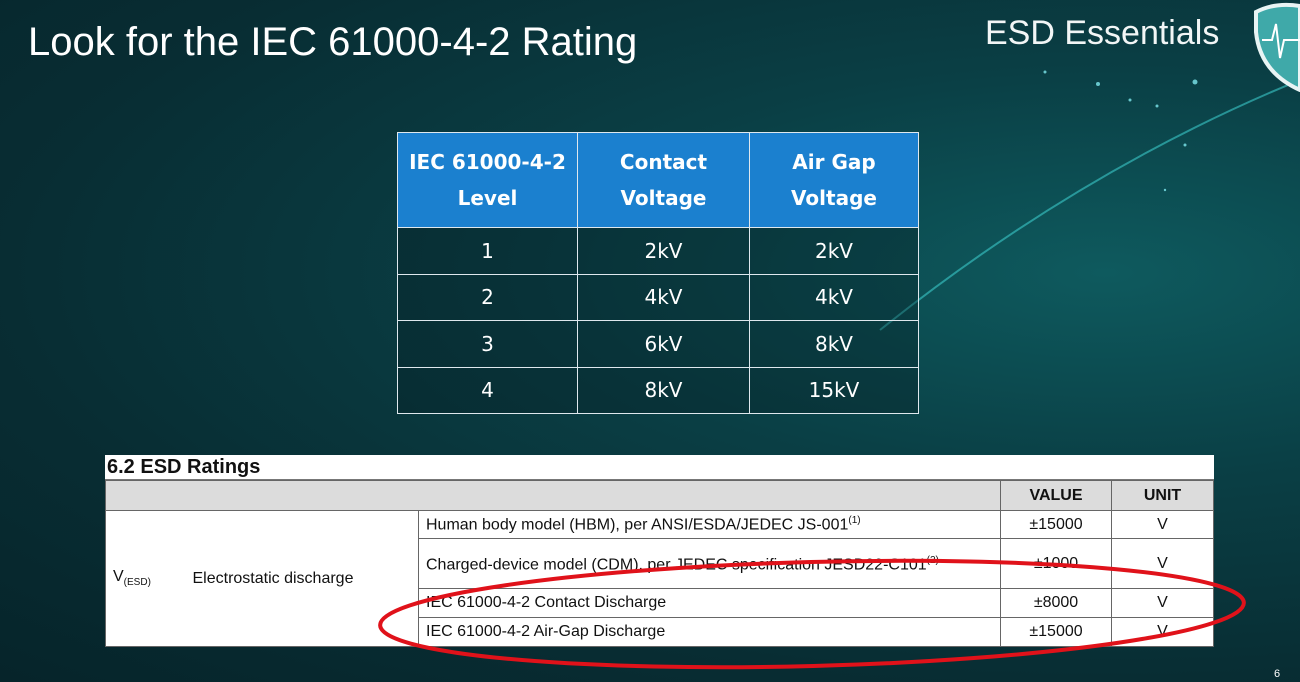 The width and height of the screenshot is (1300, 682). Describe the element at coordinates (145, 578) in the screenshot. I see `symbol: V(ESD)` at that location.